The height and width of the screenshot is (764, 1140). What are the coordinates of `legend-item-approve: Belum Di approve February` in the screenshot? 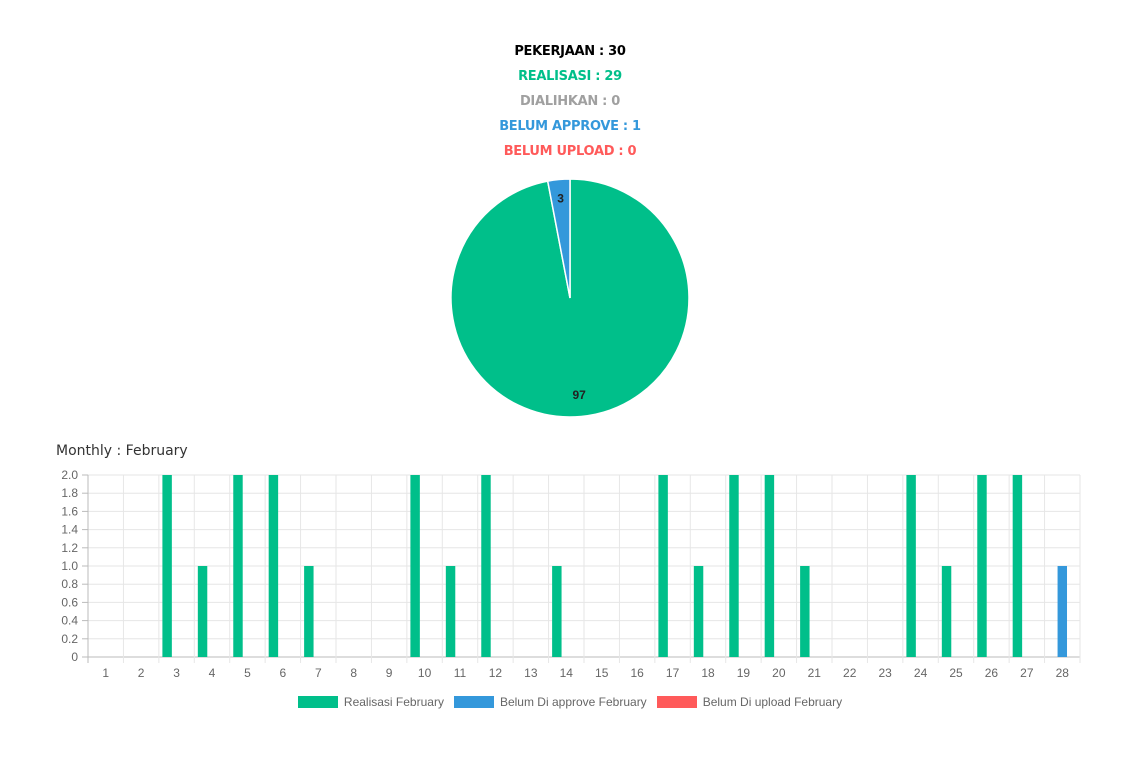 It's located at (550, 702).